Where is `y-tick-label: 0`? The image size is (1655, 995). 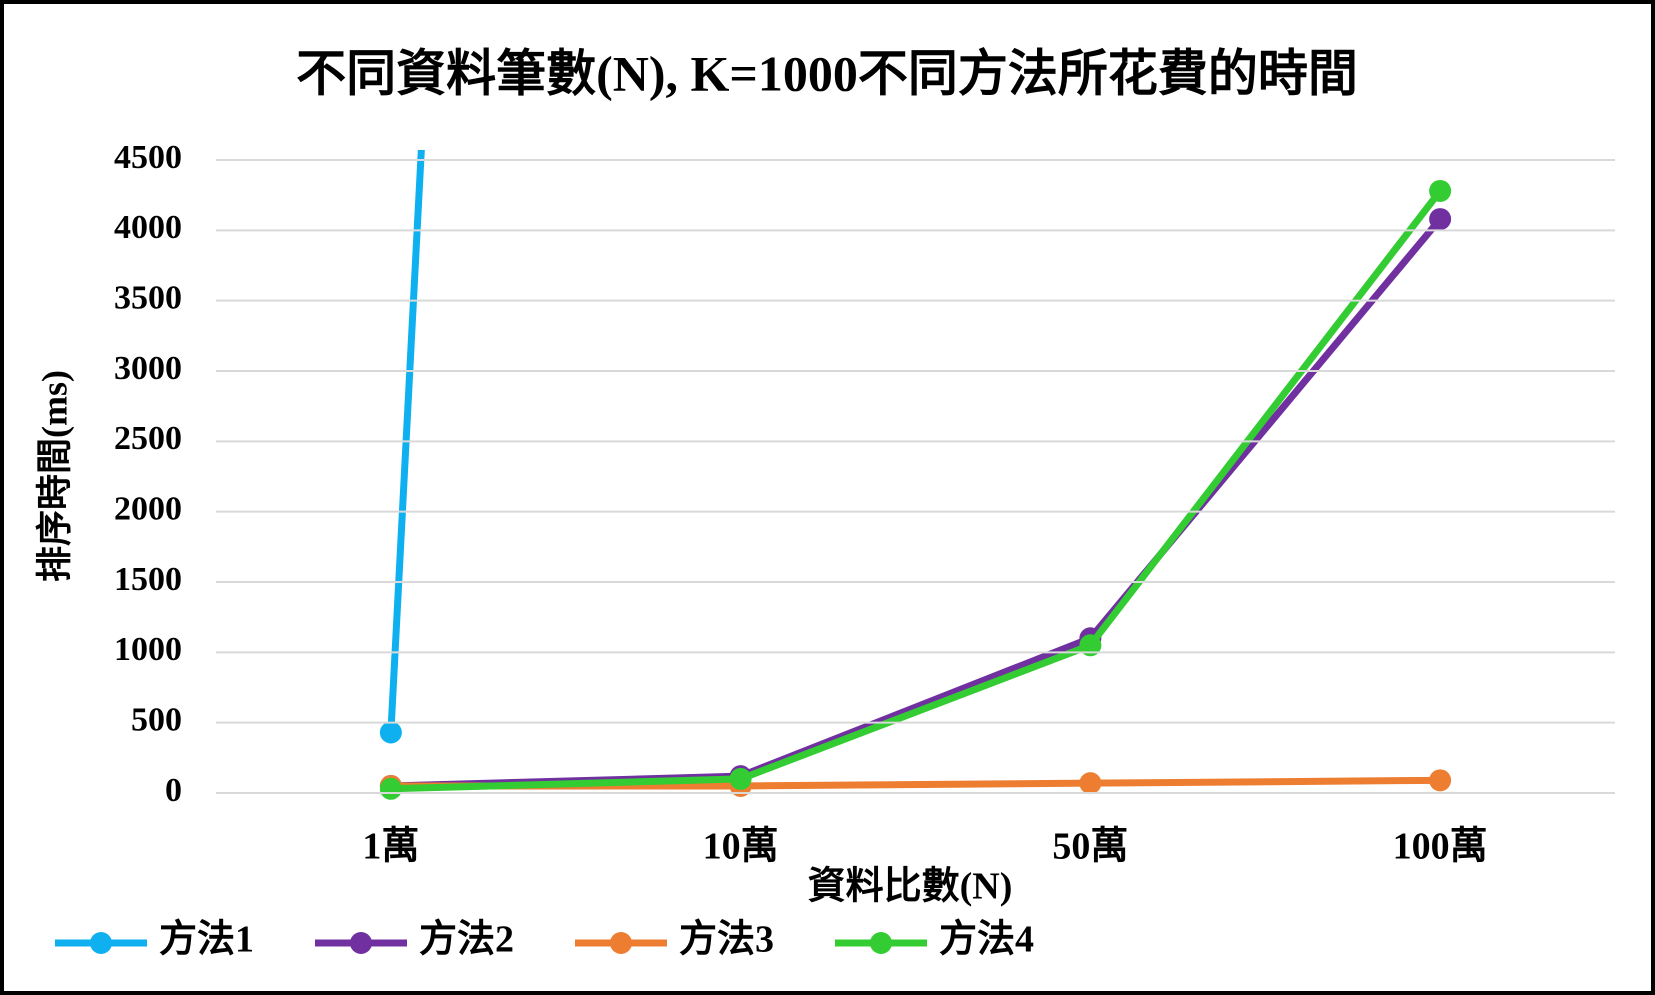
y-tick-label: 0 is located at coordinates (173, 790).